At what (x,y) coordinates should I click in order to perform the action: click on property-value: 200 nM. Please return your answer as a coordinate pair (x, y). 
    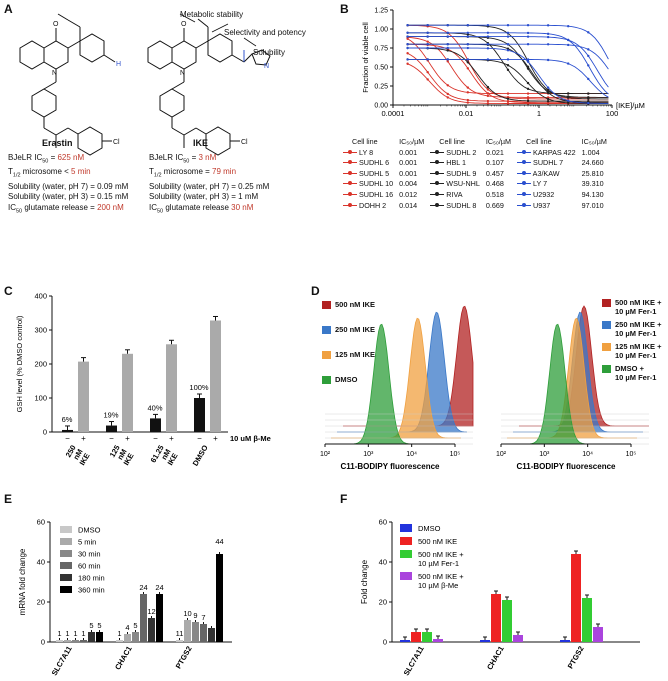
    Looking at the image, I should click on (110, 207).